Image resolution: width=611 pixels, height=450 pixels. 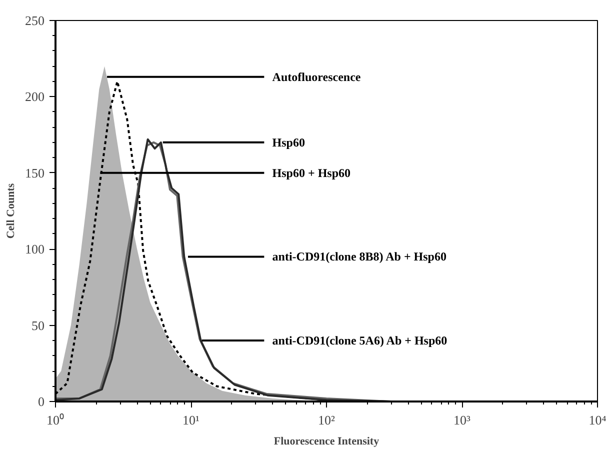 What do you see at coordinates (288, 142) in the screenshot?
I see `annotation: Hsp60` at bounding box center [288, 142].